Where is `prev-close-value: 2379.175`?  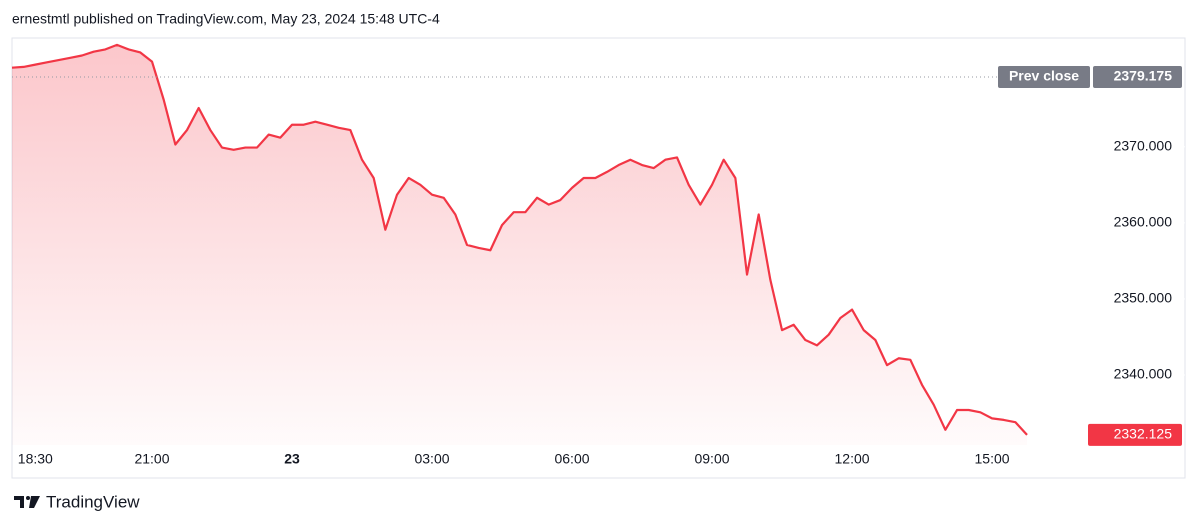 prev-close-value: 2379.175 is located at coordinates (1143, 76).